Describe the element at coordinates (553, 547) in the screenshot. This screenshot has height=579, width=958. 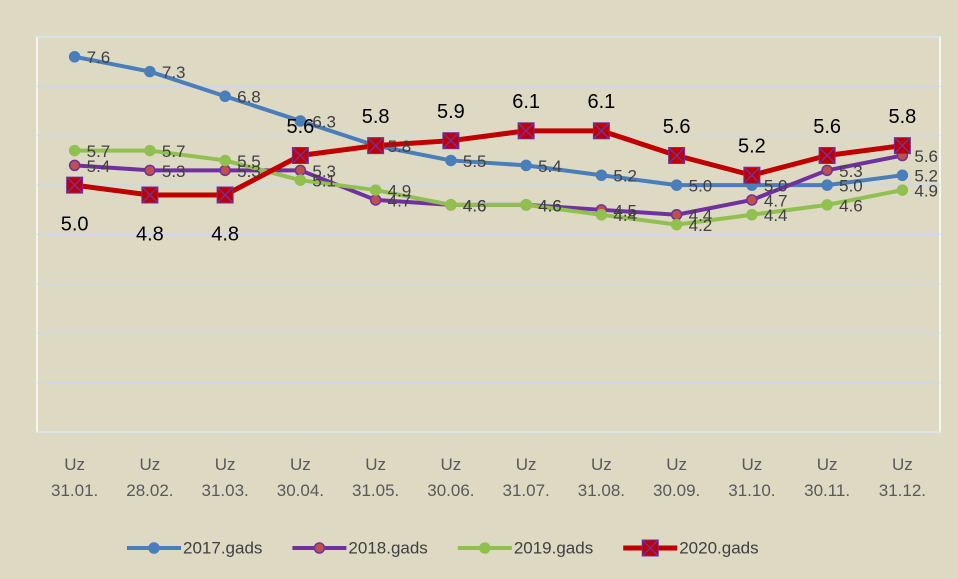
I see `legend-label: 2019.gads` at that location.